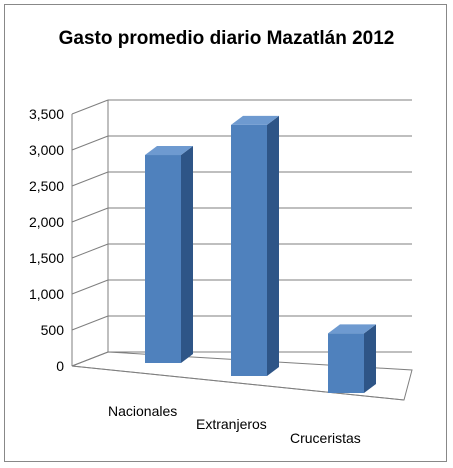  I want to click on x-category-label: Nacionales, so click(142, 411).